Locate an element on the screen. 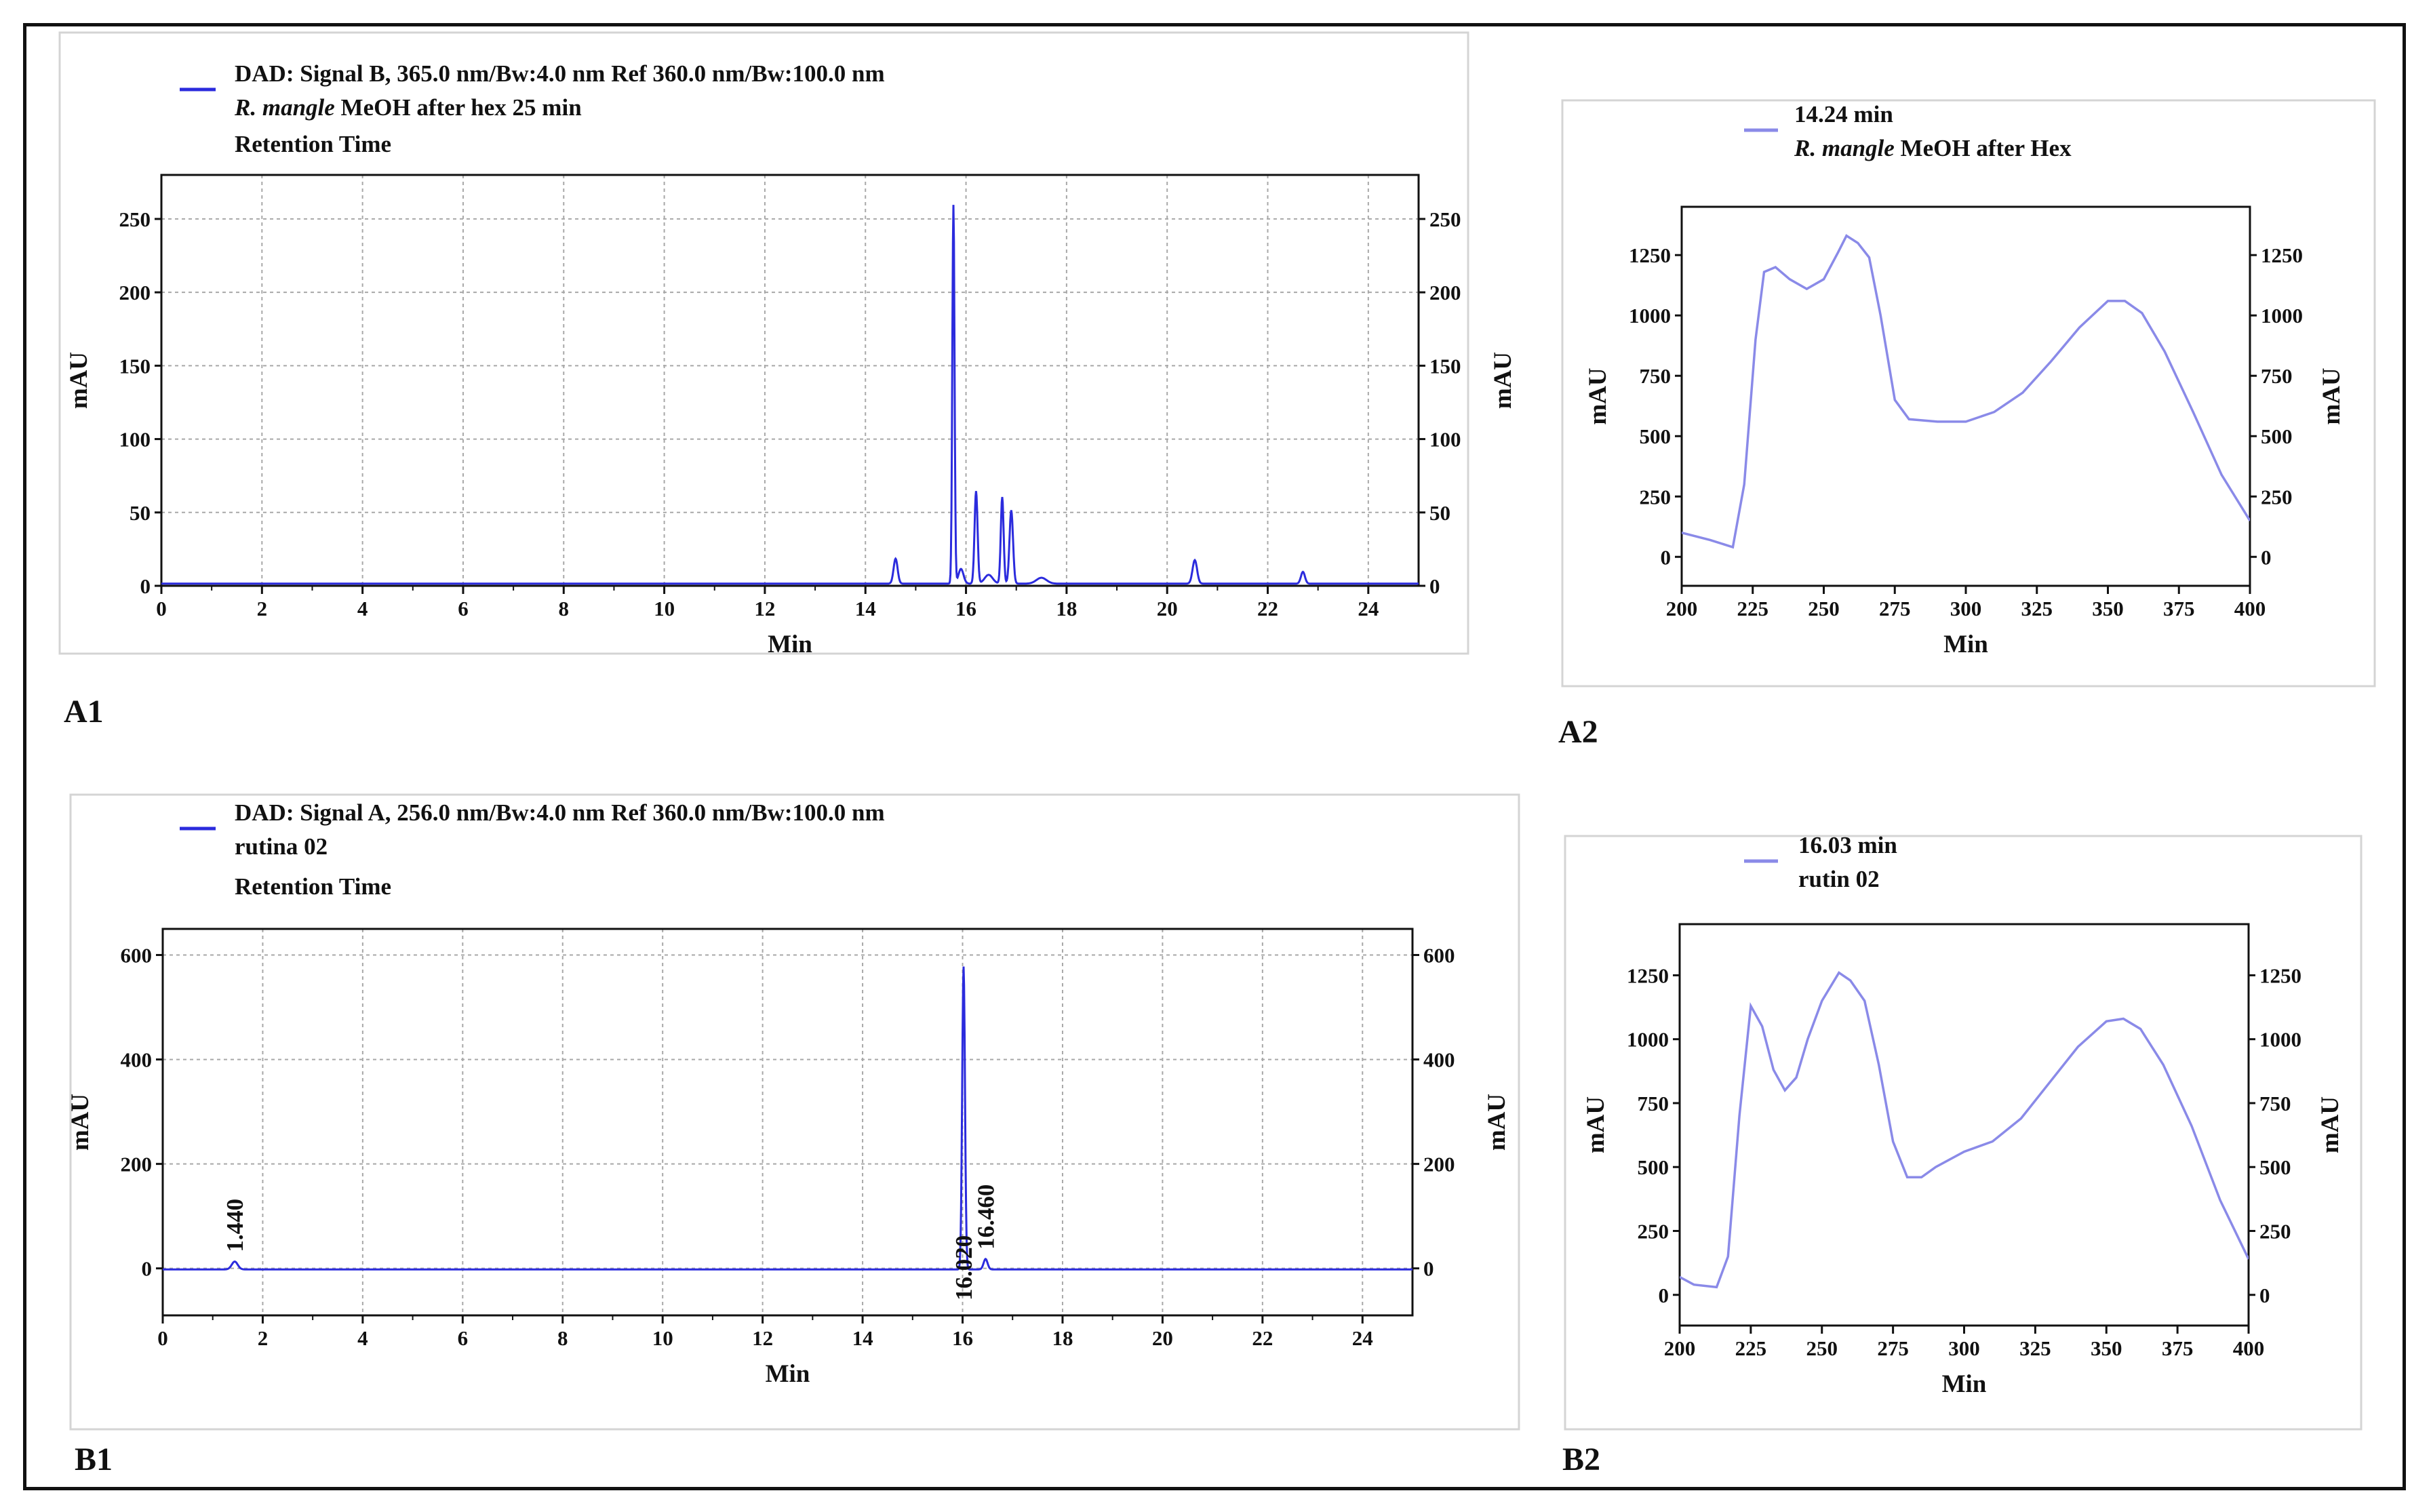 Image resolution: width=2431 pixels, height=1512 pixels. x-tick-label: 275 is located at coordinates (1893, 1348).